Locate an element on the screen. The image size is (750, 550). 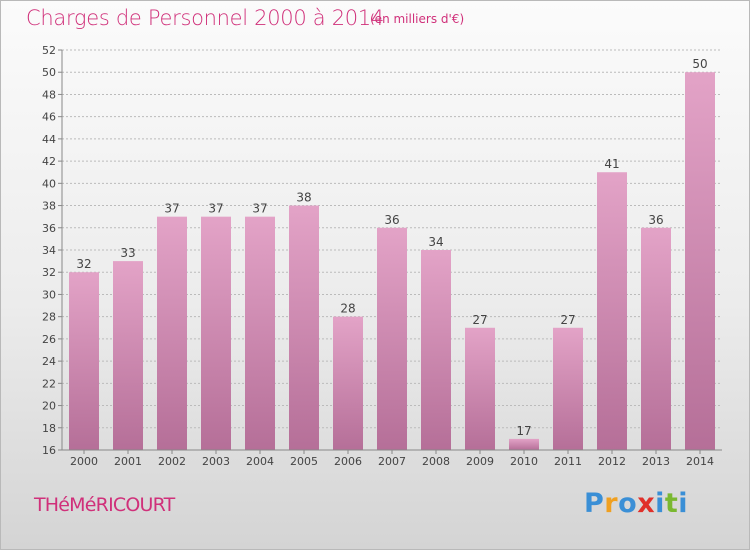
chart-subtitle: (en milliers d'€) is located at coordinates (417, 19).